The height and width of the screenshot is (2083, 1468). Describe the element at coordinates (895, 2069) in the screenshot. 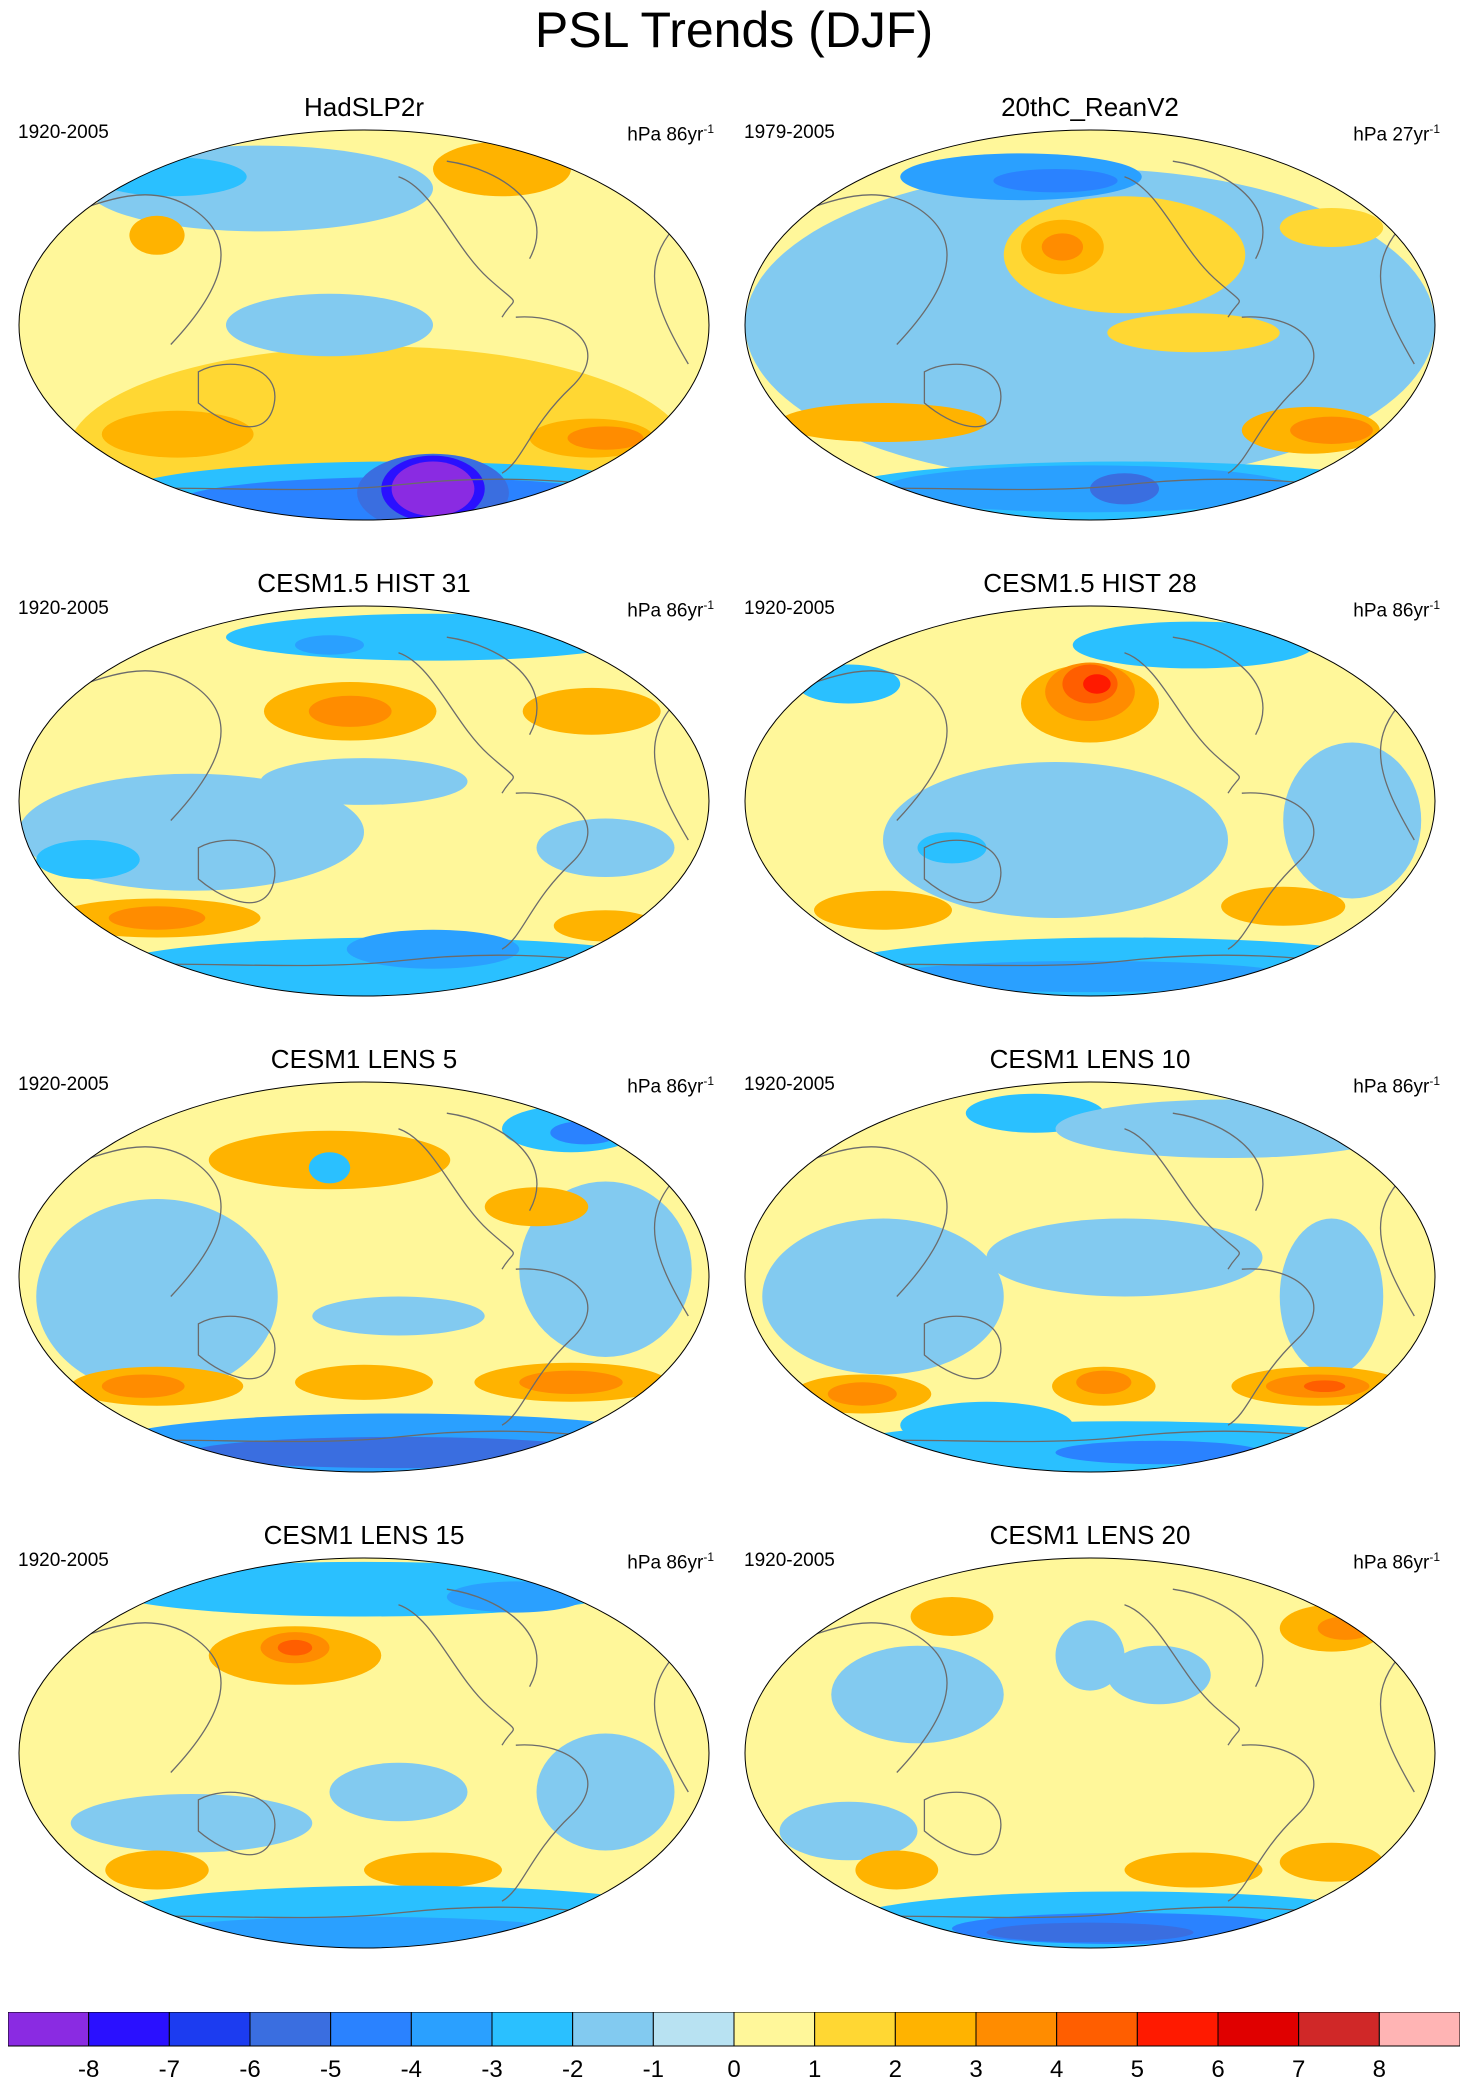

I see `colorbar-tick-label: 2` at that location.